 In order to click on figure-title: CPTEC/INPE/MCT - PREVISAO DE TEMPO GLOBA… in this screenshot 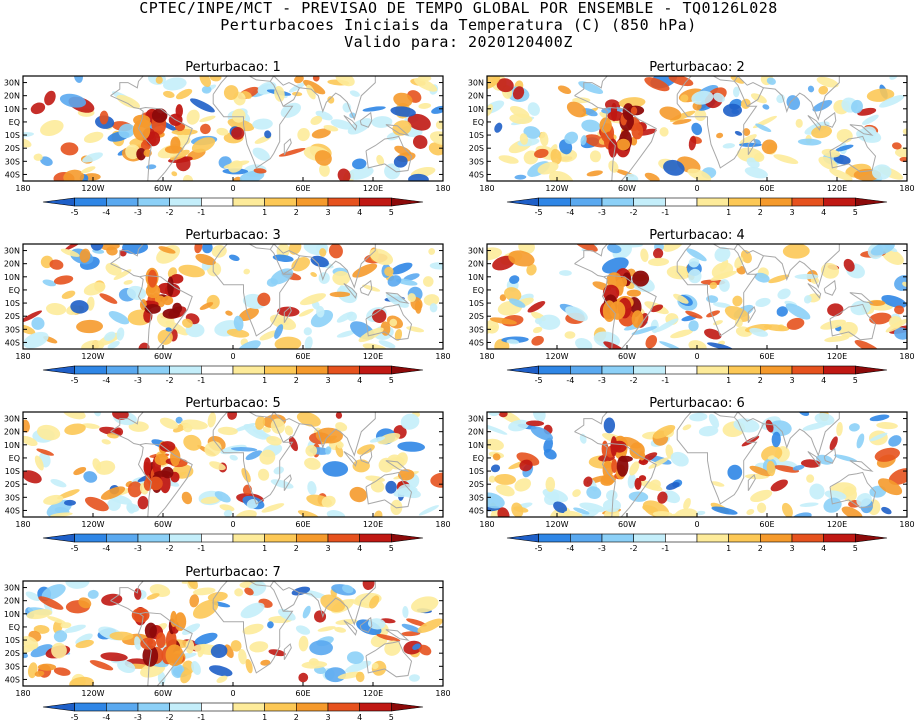, I will do `click(458, 8)`.